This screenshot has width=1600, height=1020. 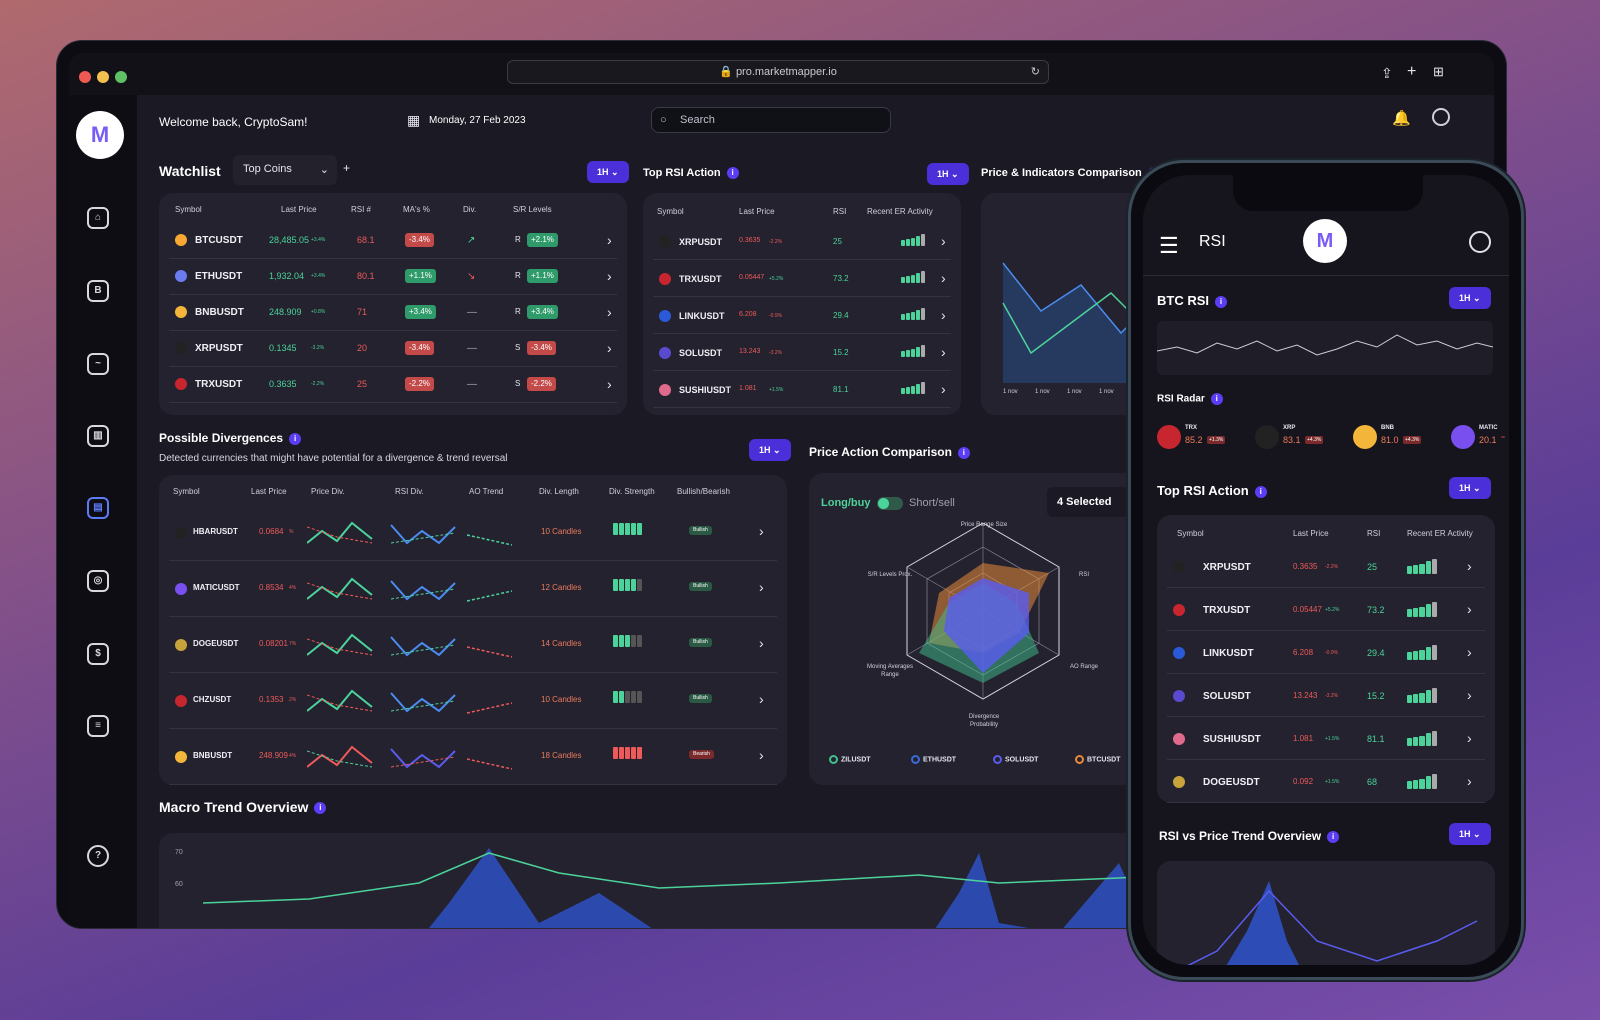 What do you see at coordinates (1332, 923) in the screenshot?
I see `rsi-price-trend-chart` at bounding box center [1332, 923].